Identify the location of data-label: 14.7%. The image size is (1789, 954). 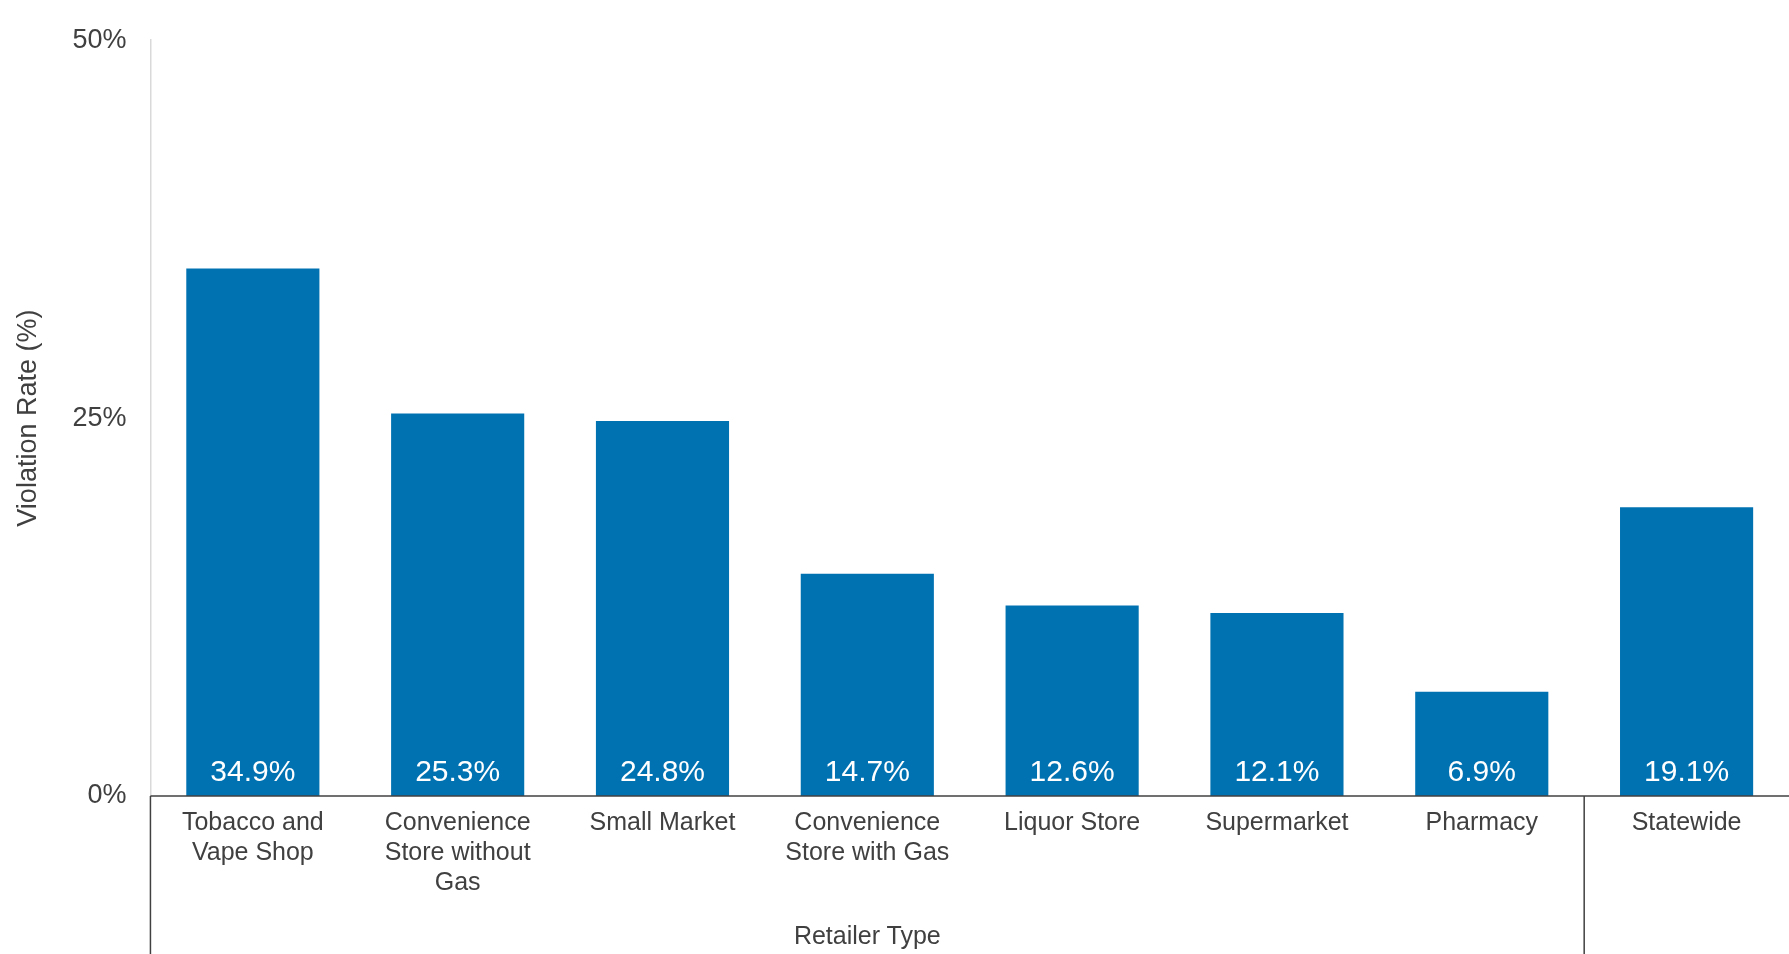
(867, 771).